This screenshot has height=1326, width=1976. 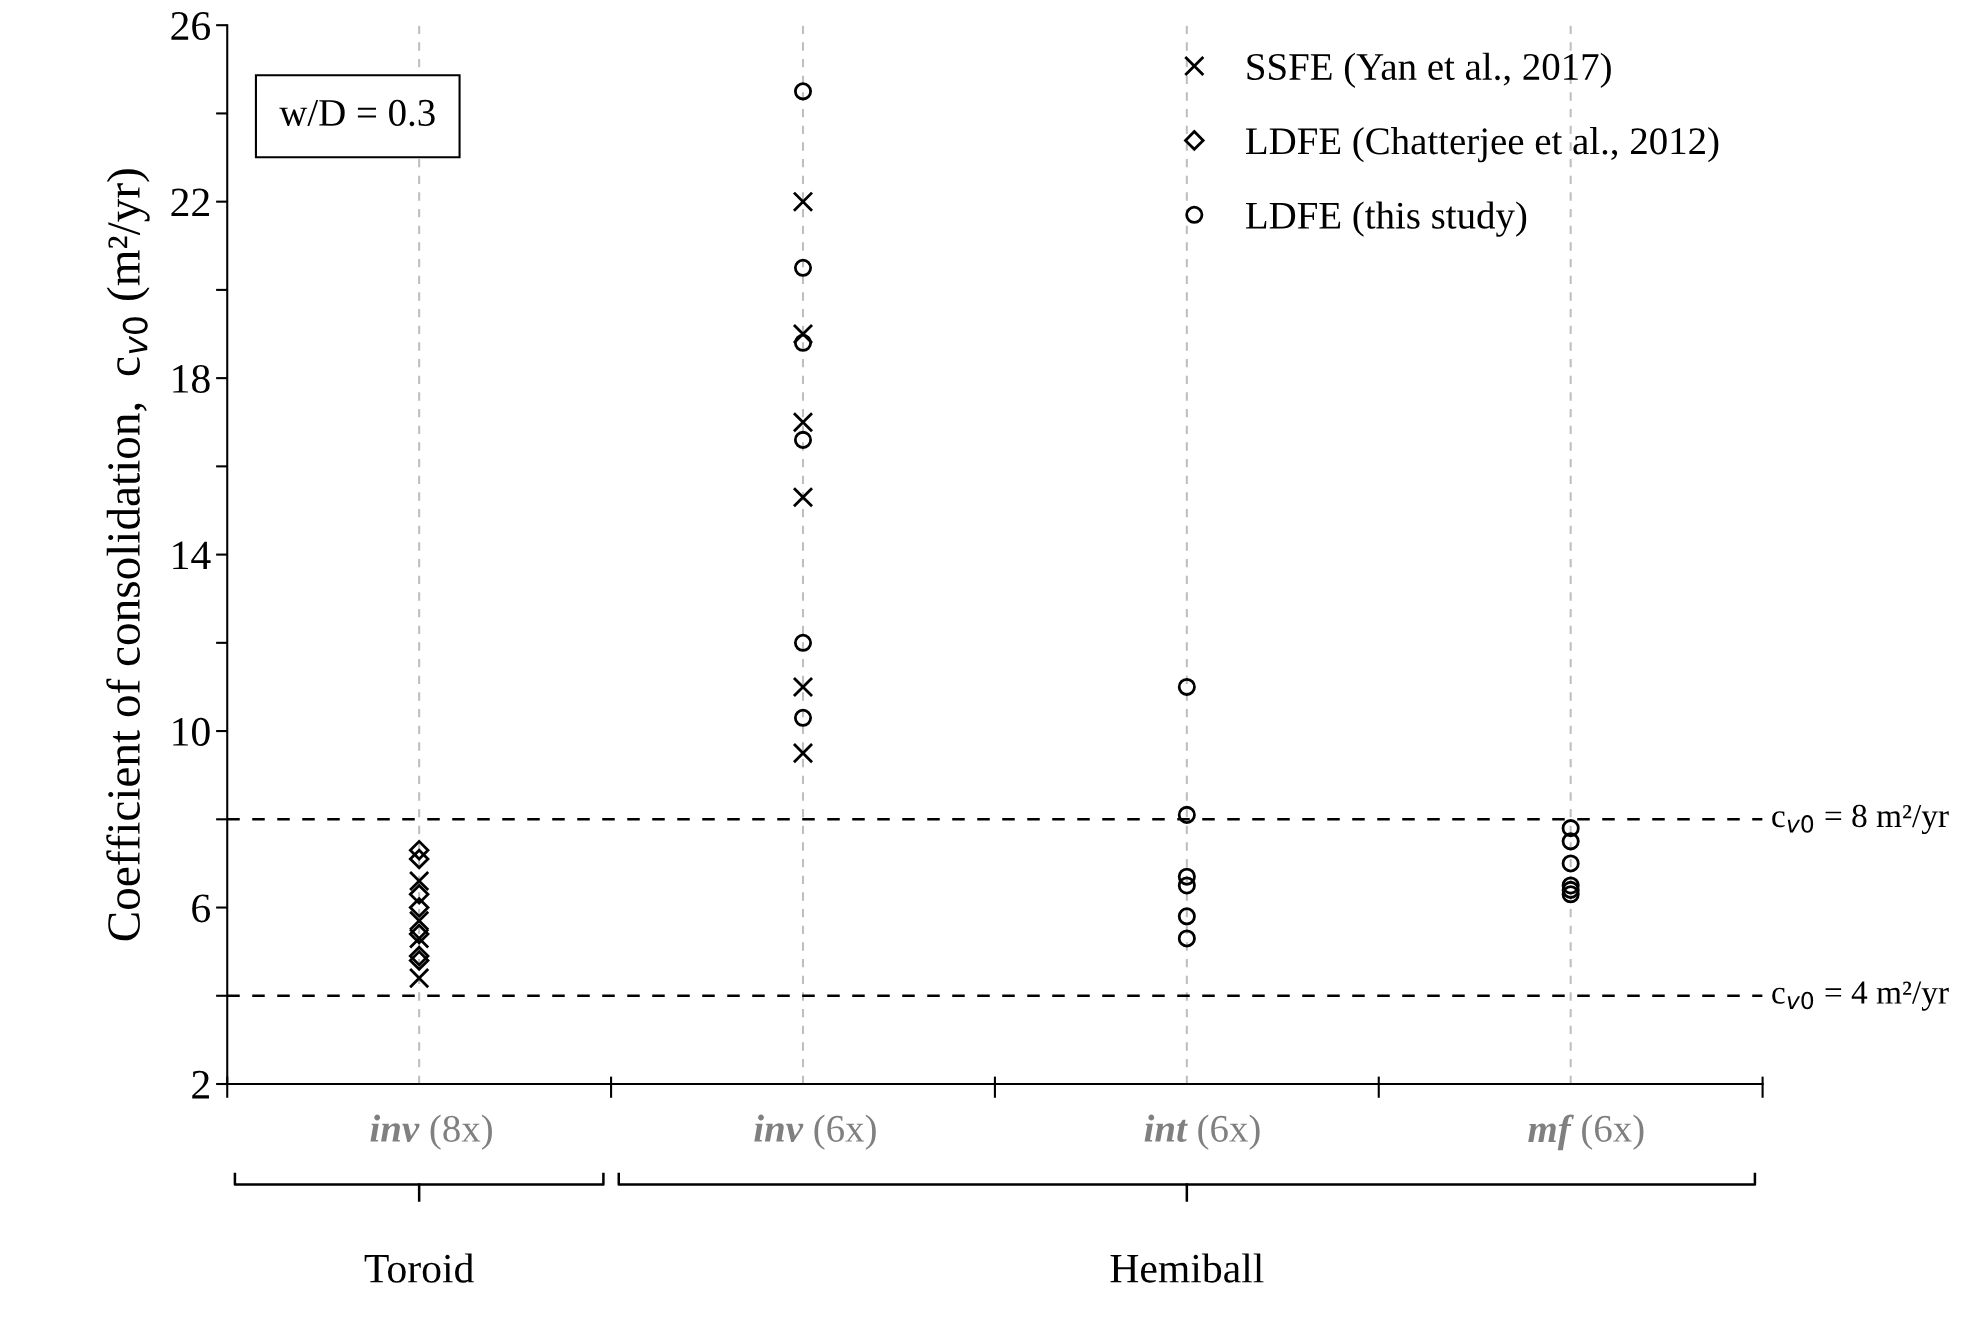 I want to click on legend-label: LDFE (this study), so click(x=1386, y=219).